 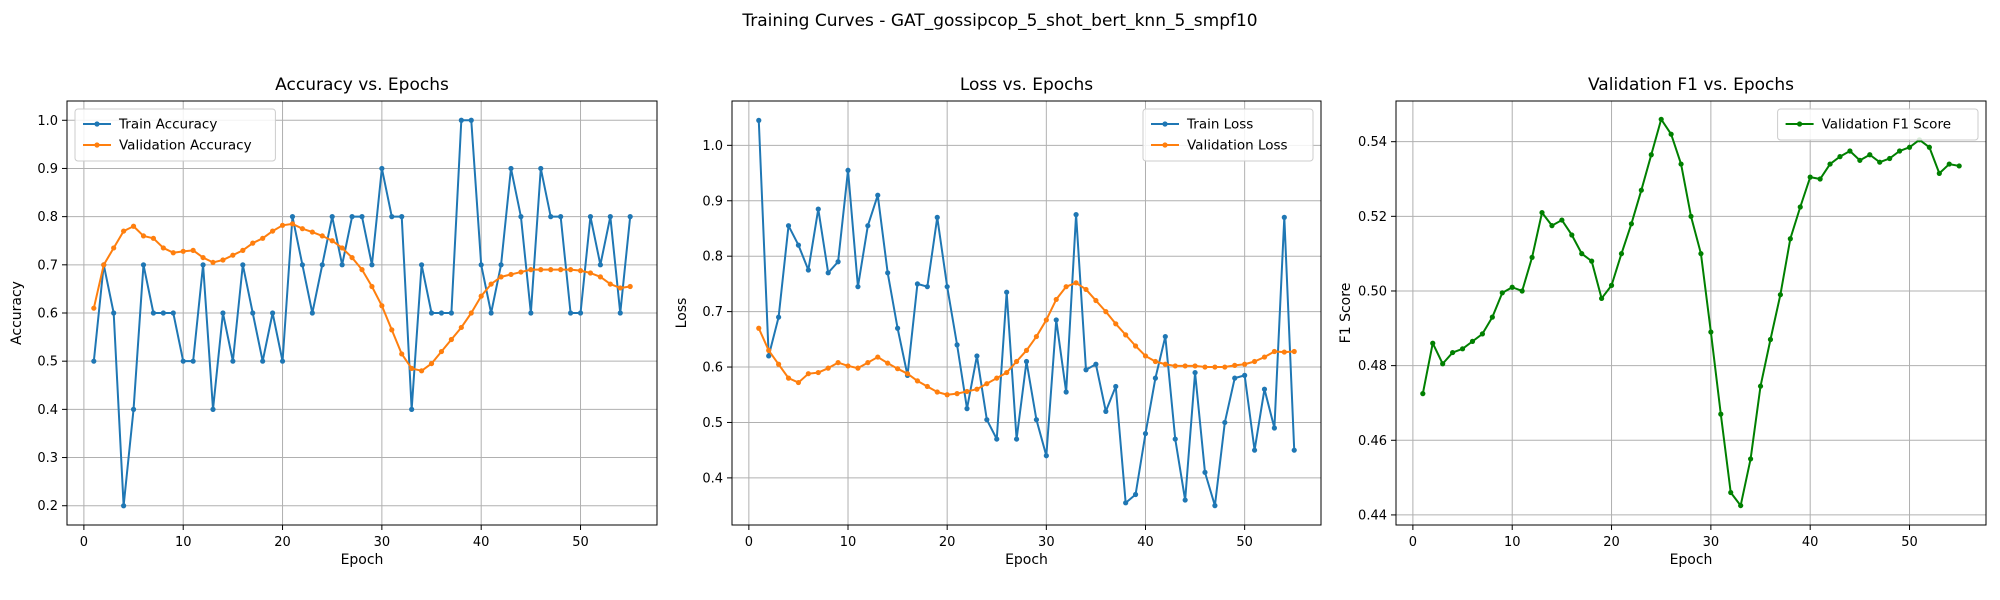 What do you see at coordinates (712, 201) in the screenshot?
I see `y-tick-label: 0.9` at bounding box center [712, 201].